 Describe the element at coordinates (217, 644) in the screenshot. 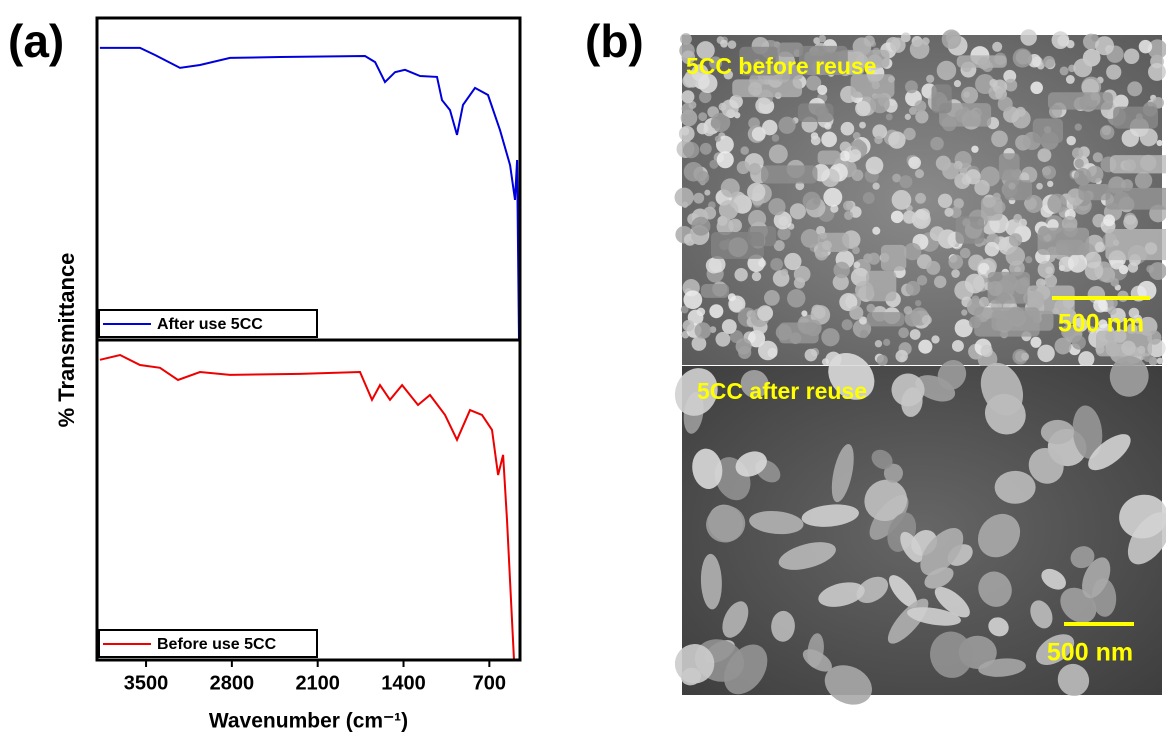

I see `legend-label: Before use 5CC` at that location.